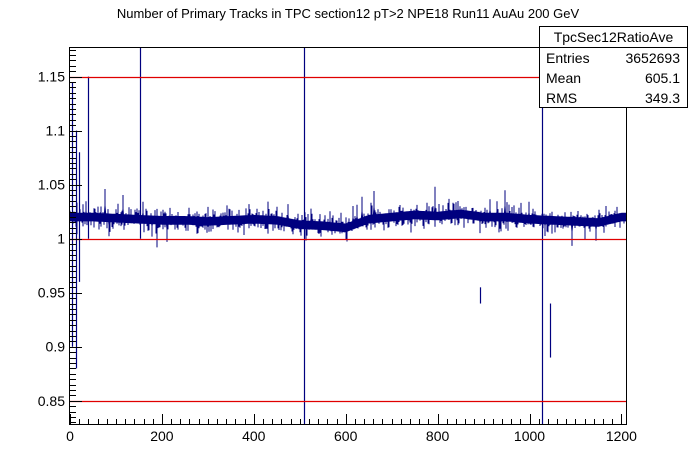  Describe the element at coordinates (56, 347) in the screenshot. I see `y-tick-label: 0.9` at that location.